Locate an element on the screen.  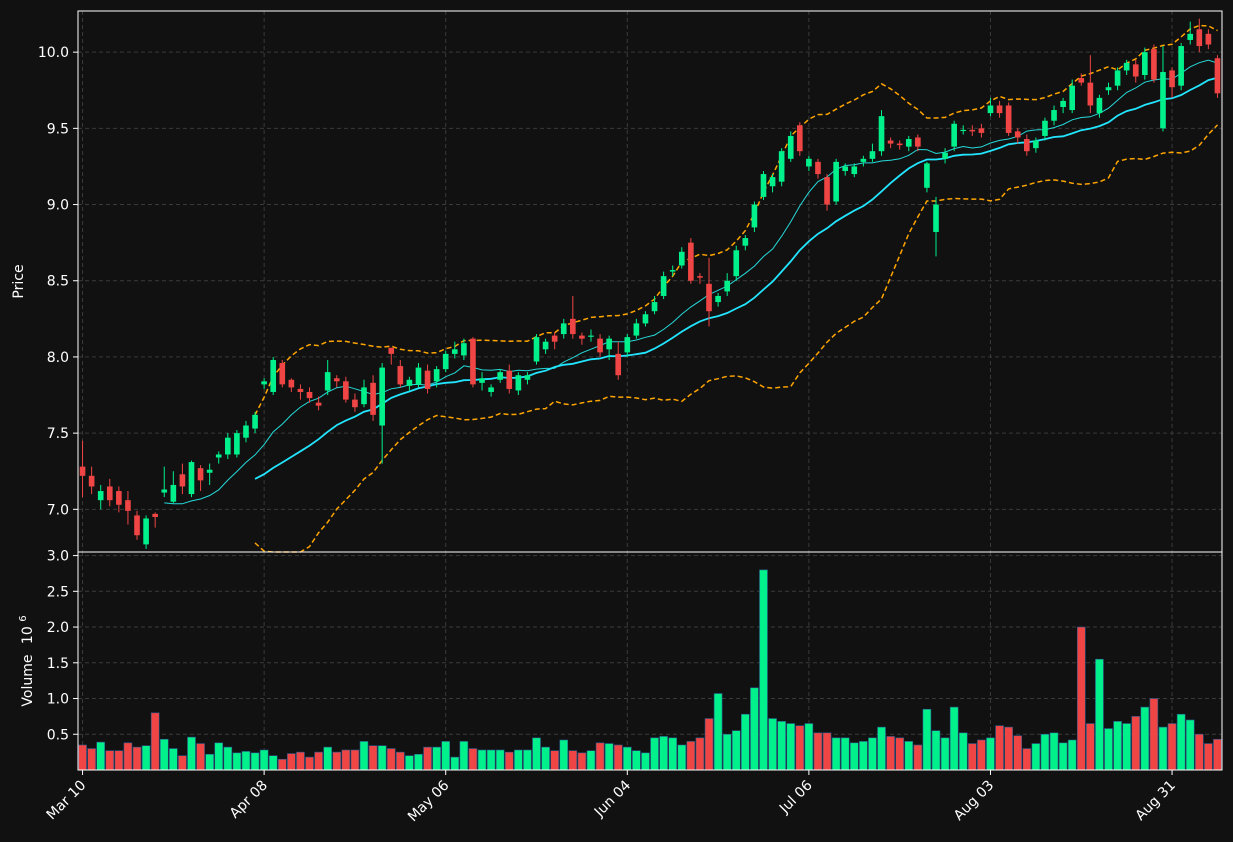
x-tick-label: Jul 06 is located at coordinates (796, 797).